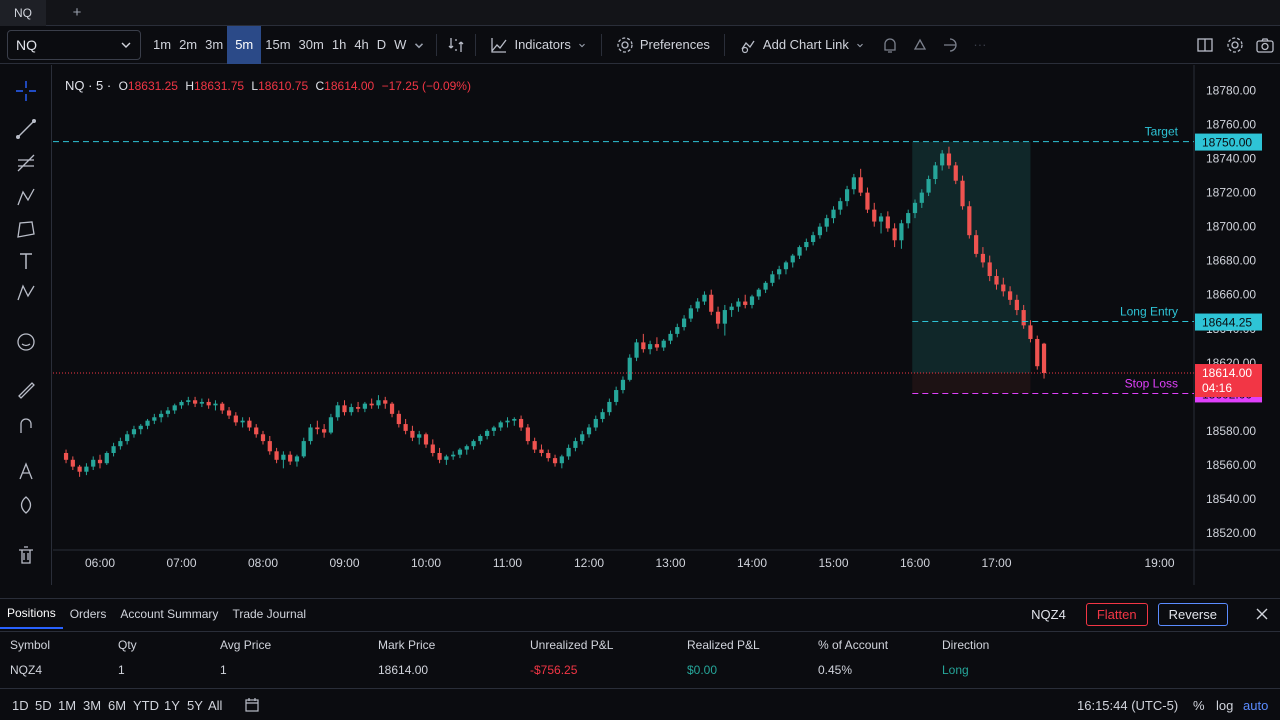 The image size is (1280, 720). What do you see at coordinates (407, 645) in the screenshot?
I see `col-mark-price: Mark Price` at bounding box center [407, 645].